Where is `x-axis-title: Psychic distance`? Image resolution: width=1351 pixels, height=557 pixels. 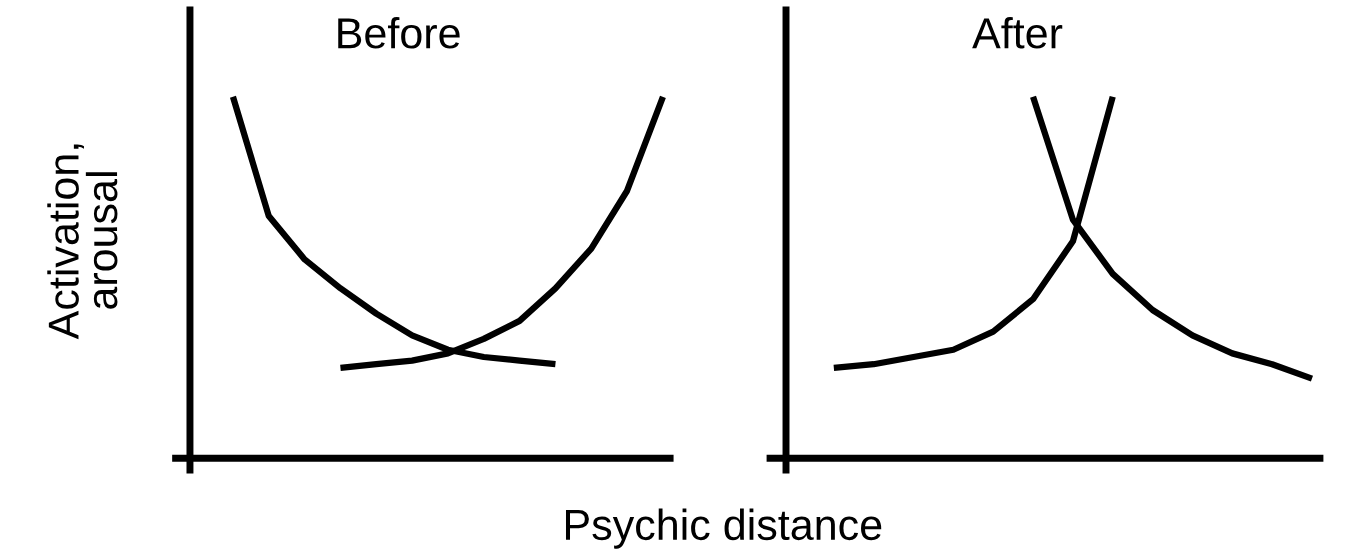 x-axis-title: Psychic distance is located at coordinates (723, 528).